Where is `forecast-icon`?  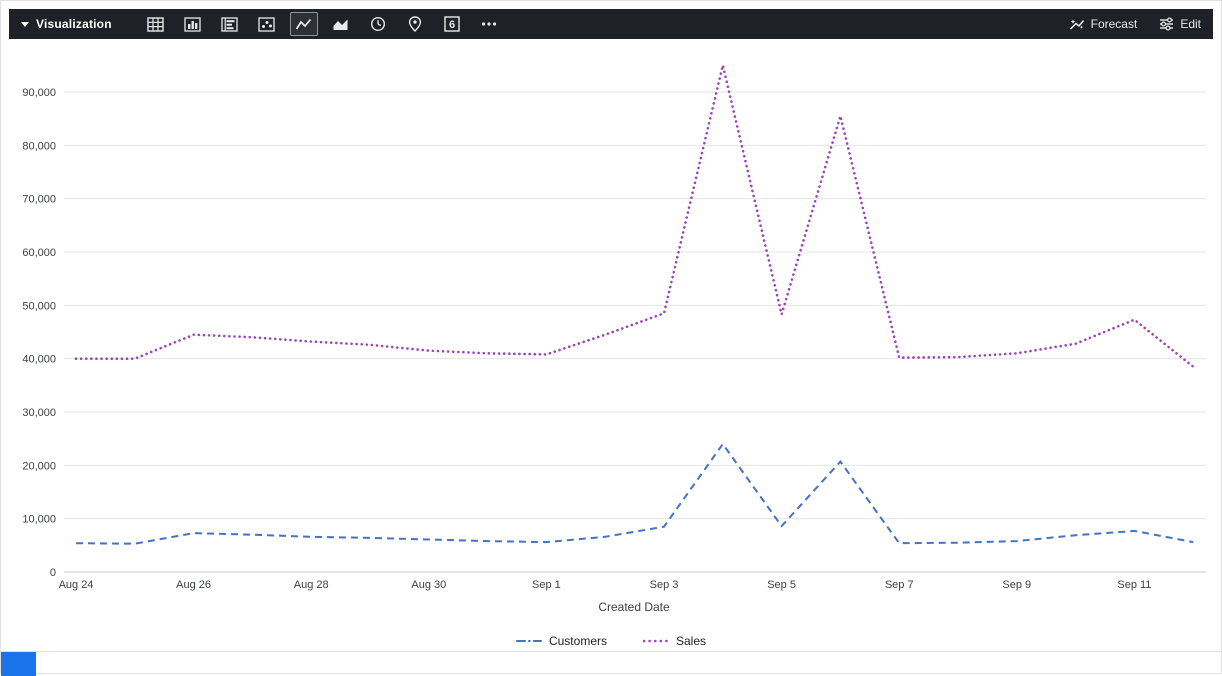
forecast-icon is located at coordinates (1076, 24).